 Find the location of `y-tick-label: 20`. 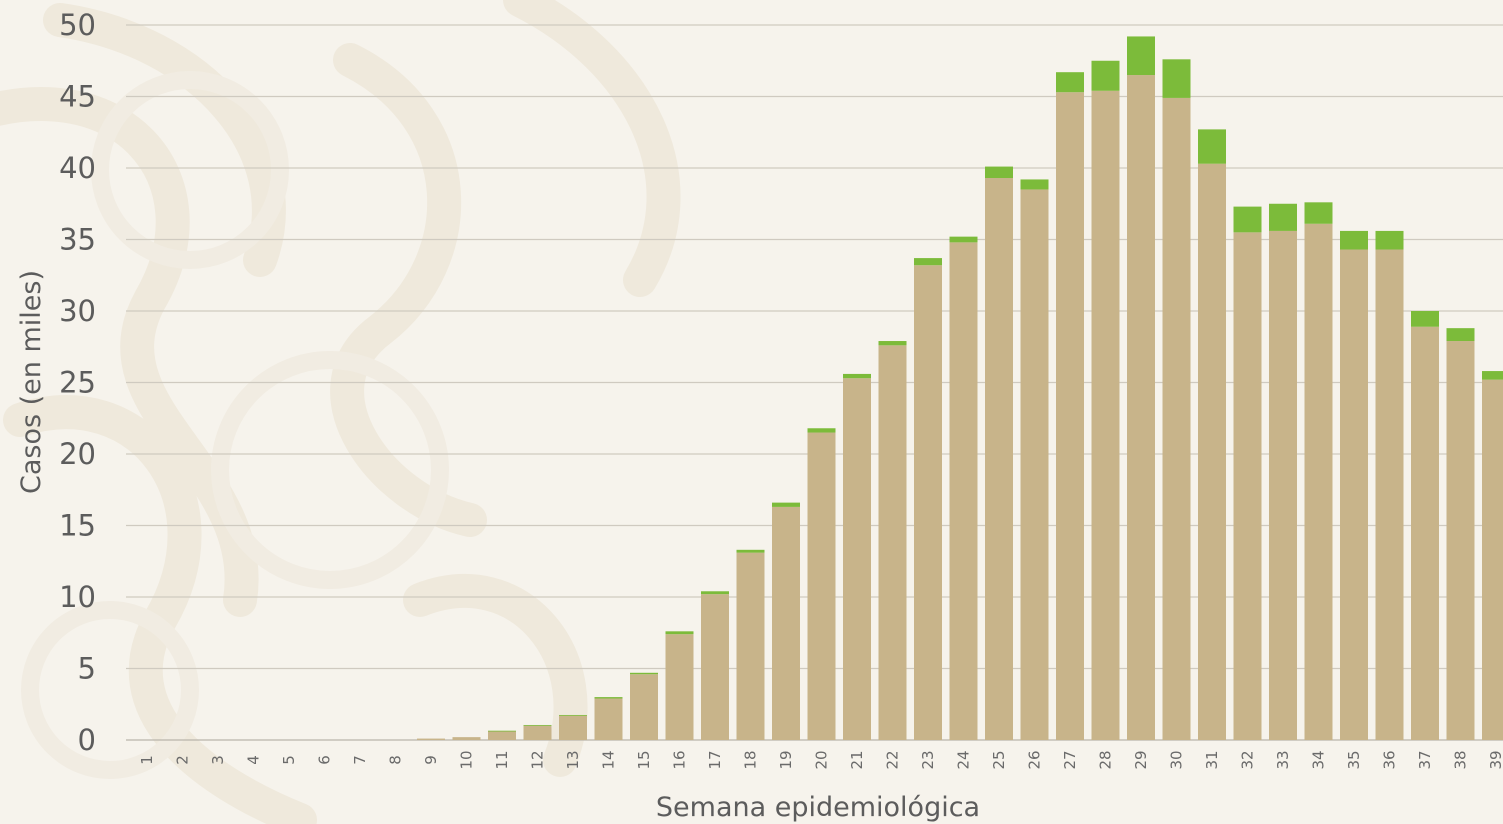

y-tick-label: 20 is located at coordinates (77, 454).